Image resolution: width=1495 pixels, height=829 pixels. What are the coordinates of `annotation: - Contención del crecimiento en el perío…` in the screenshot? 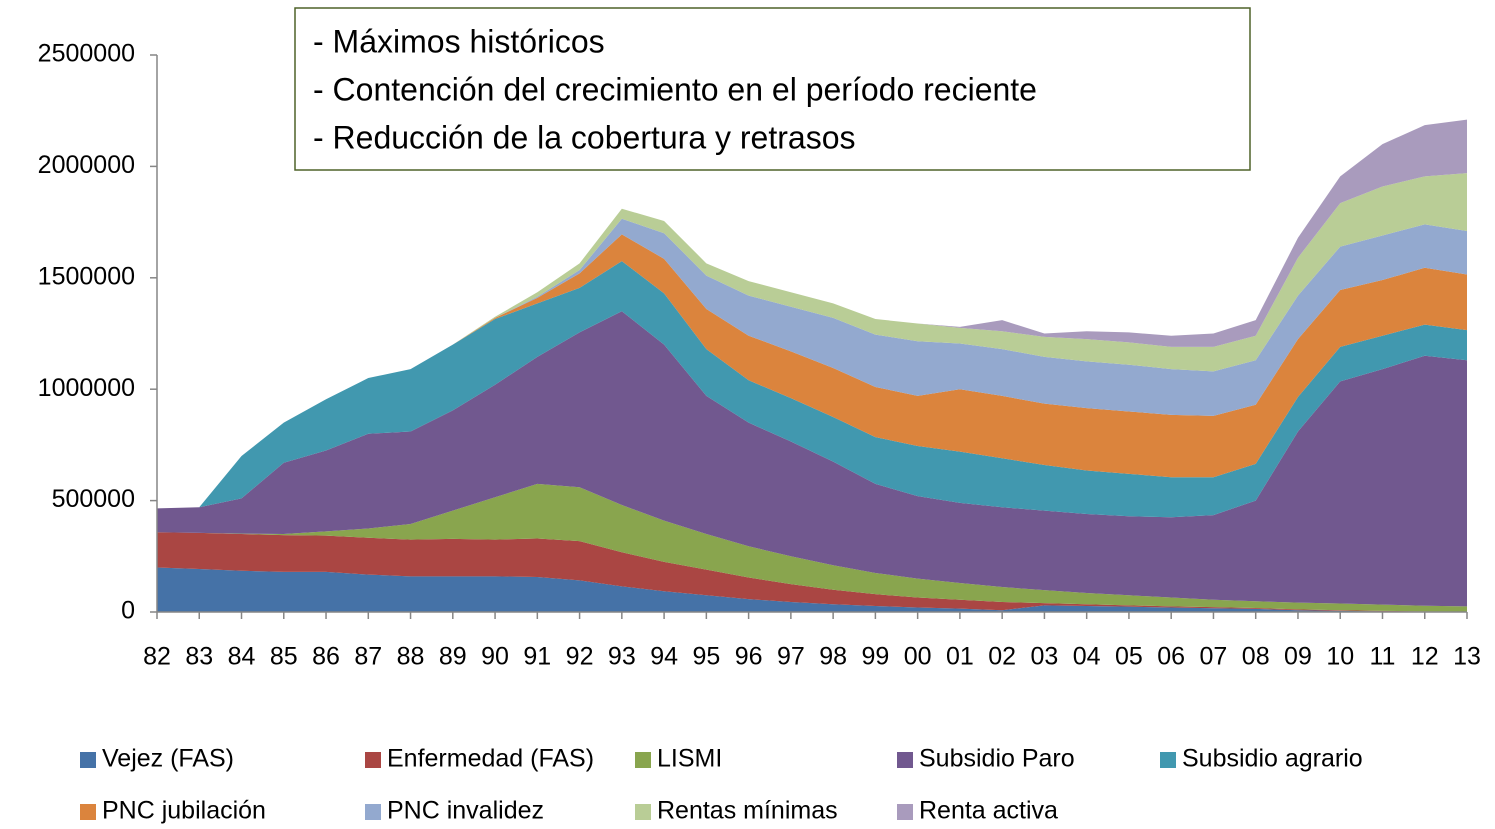 It's located at (675, 89).